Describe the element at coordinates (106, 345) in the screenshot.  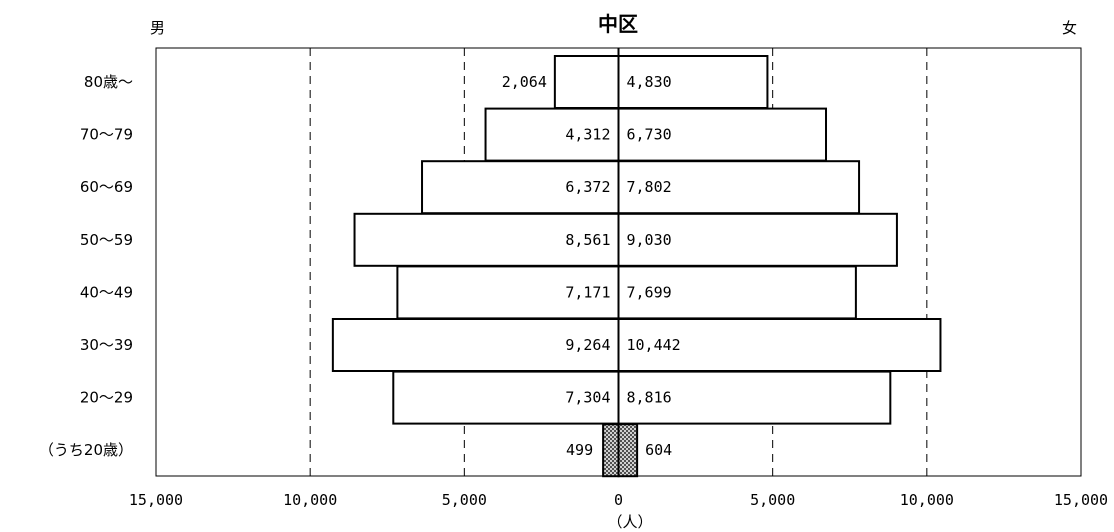
I see `category-label: 30～39` at that location.